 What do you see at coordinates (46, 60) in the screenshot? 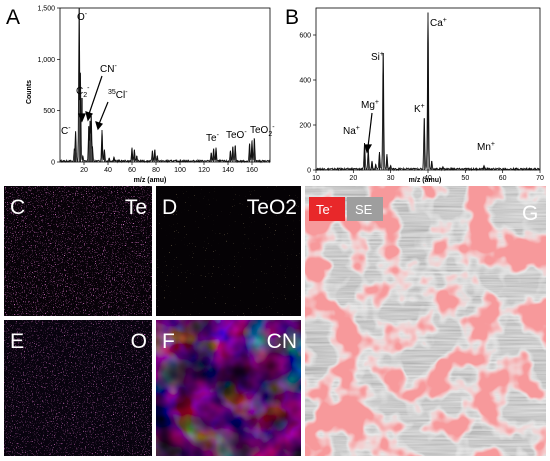
I see `y-tick-label: 1,000` at bounding box center [46, 60].